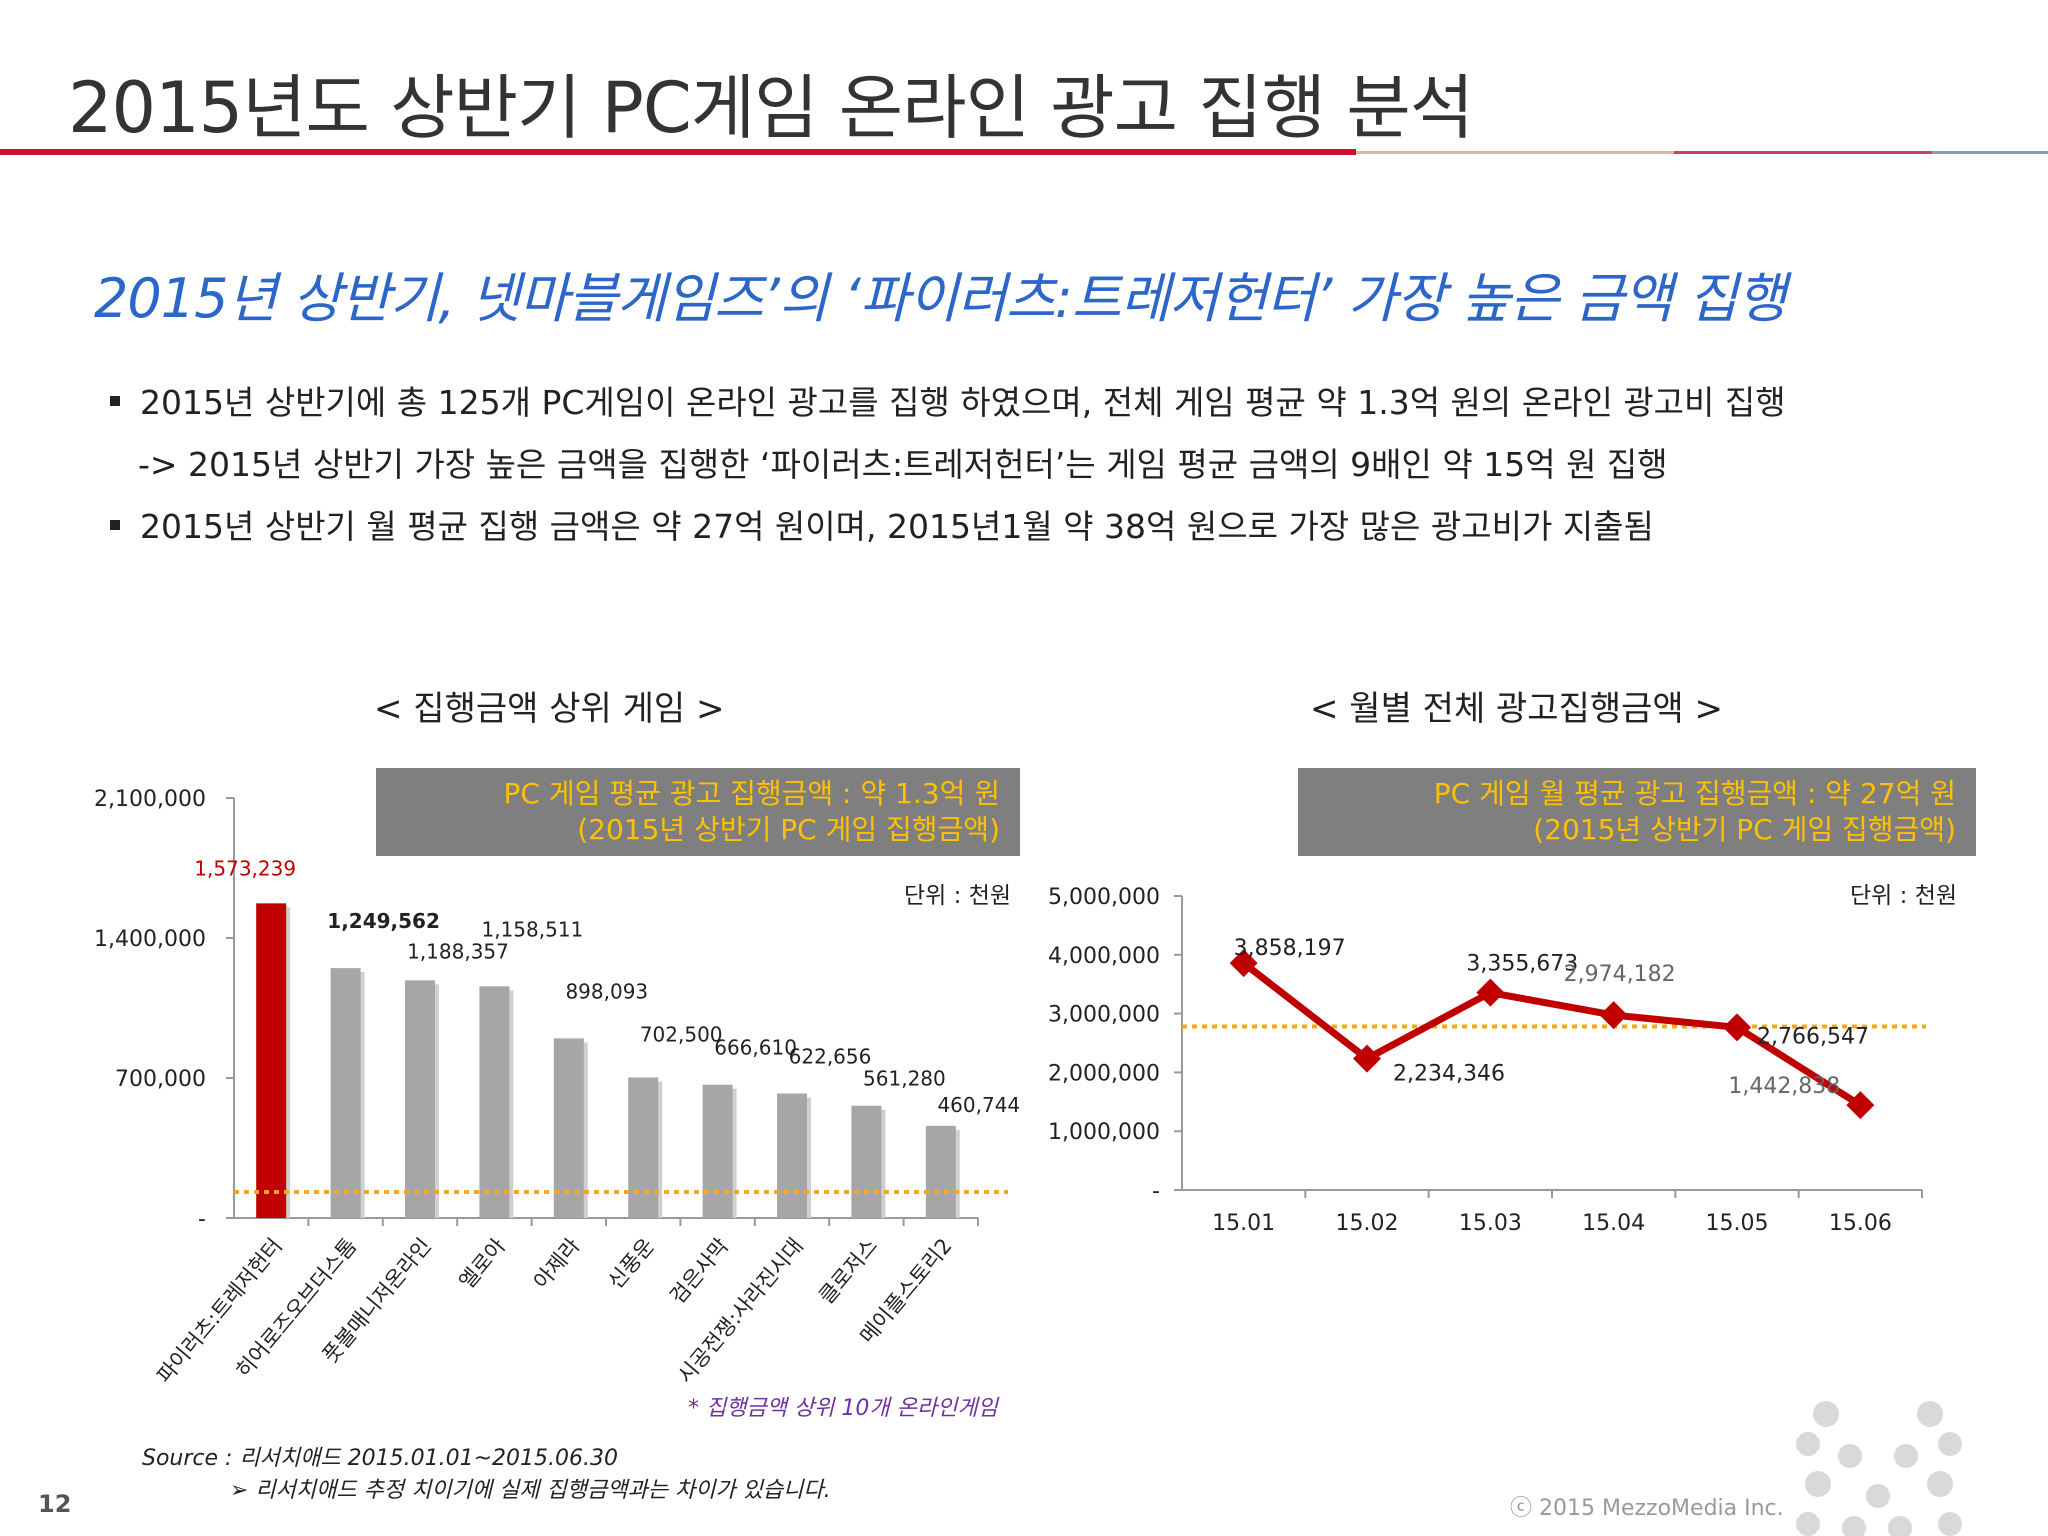  What do you see at coordinates (150, 799) in the screenshot?
I see `bar-y-tick-label: 2,100,000` at bounding box center [150, 799].